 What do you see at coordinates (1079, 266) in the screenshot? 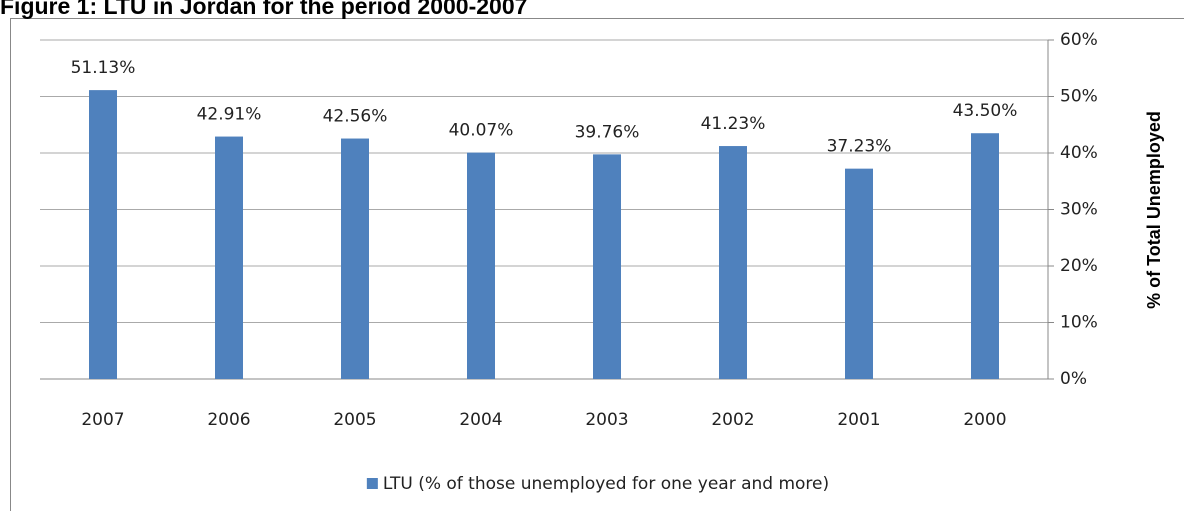
I see `y-tick-label: 20%` at bounding box center [1079, 266].